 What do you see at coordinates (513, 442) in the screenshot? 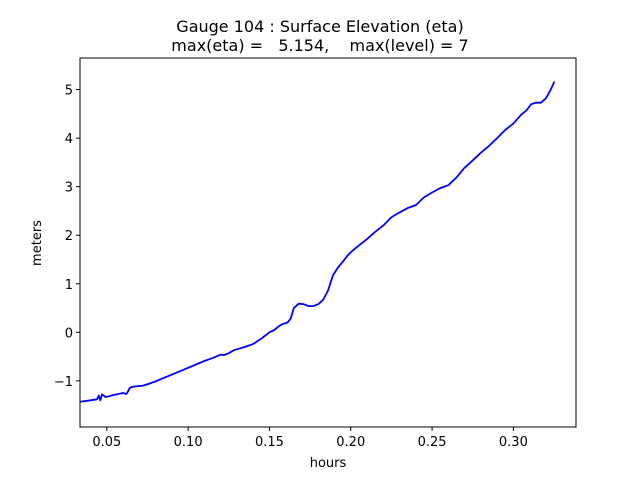
I see `x-tick-label: 0.30` at bounding box center [513, 442].